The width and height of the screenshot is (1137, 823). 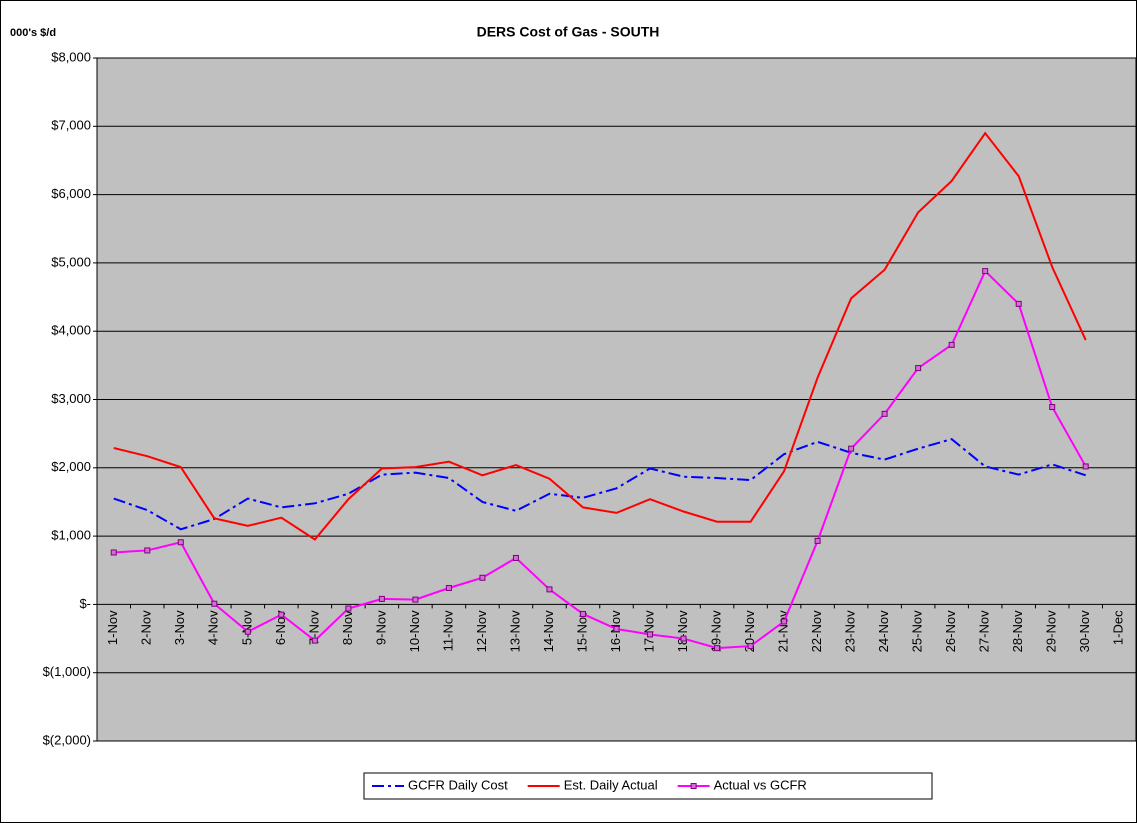 I want to click on x-tick-label: 18-Nov, so click(x=682, y=631).